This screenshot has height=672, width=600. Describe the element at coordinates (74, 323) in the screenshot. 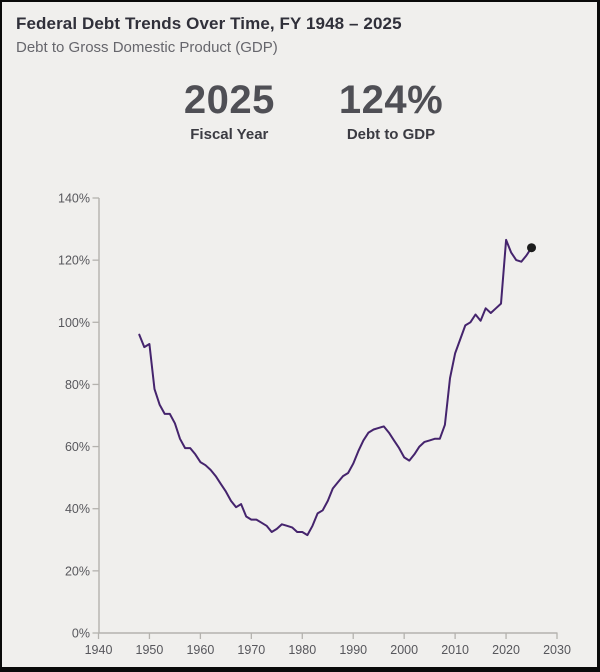

I see `y-tick-label: 100%` at that location.